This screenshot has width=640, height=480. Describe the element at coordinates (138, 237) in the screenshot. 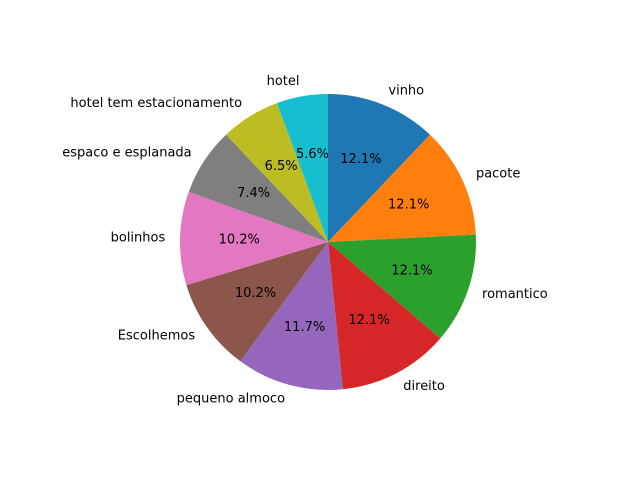

I see `slice-label-6: bolinhos` at that location.